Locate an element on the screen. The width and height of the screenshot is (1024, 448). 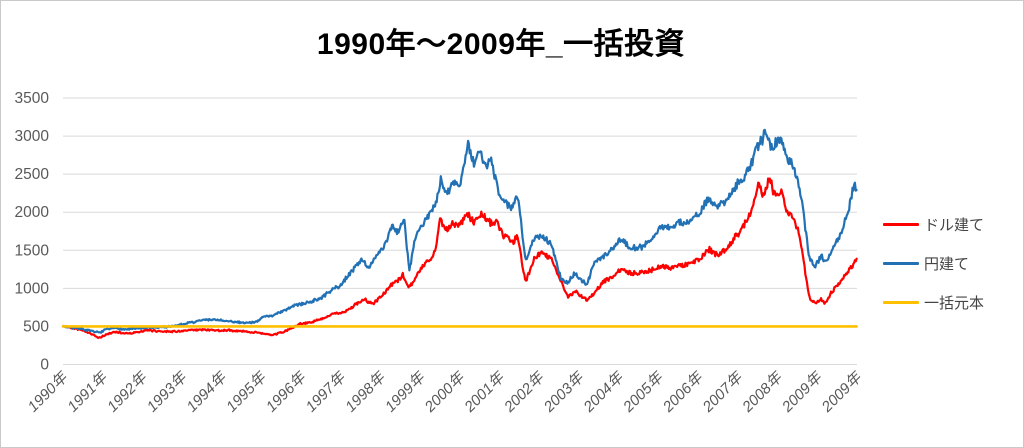
y-tick-label: 3500 is located at coordinates (32, 98).